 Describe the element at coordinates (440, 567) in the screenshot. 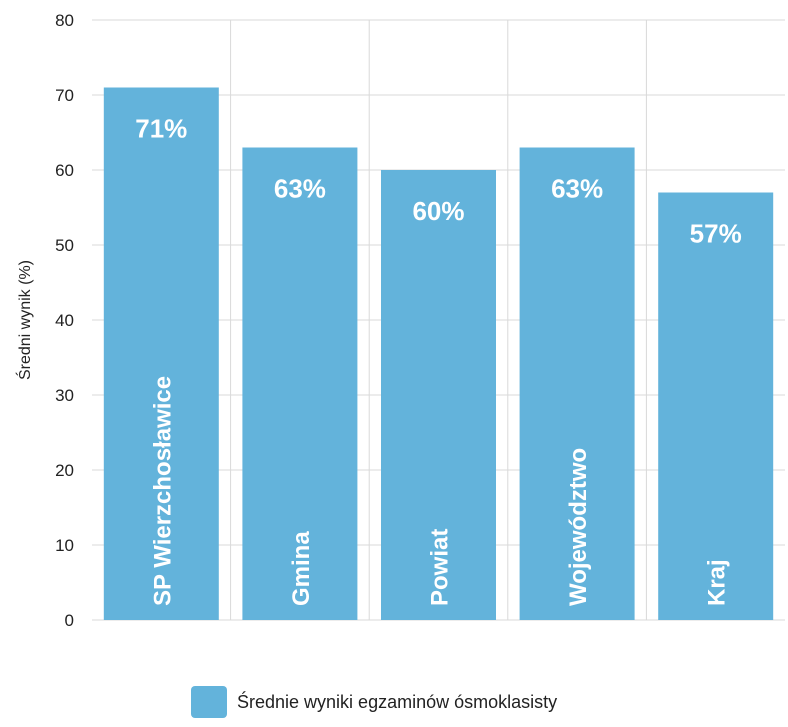

I see `bar-category-label: Powiat` at that location.